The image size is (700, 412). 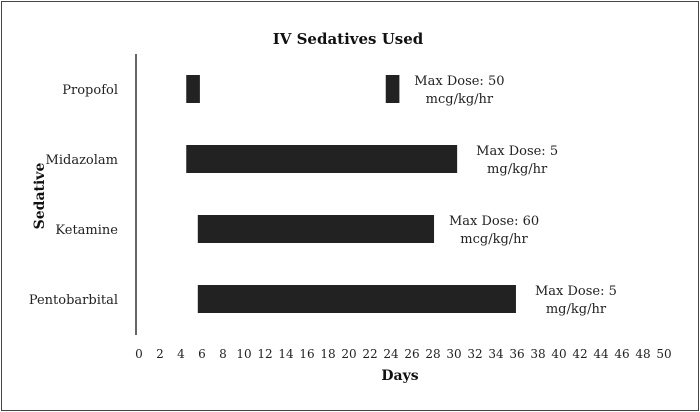 I want to click on category-label: Ketamine, so click(x=86, y=230).